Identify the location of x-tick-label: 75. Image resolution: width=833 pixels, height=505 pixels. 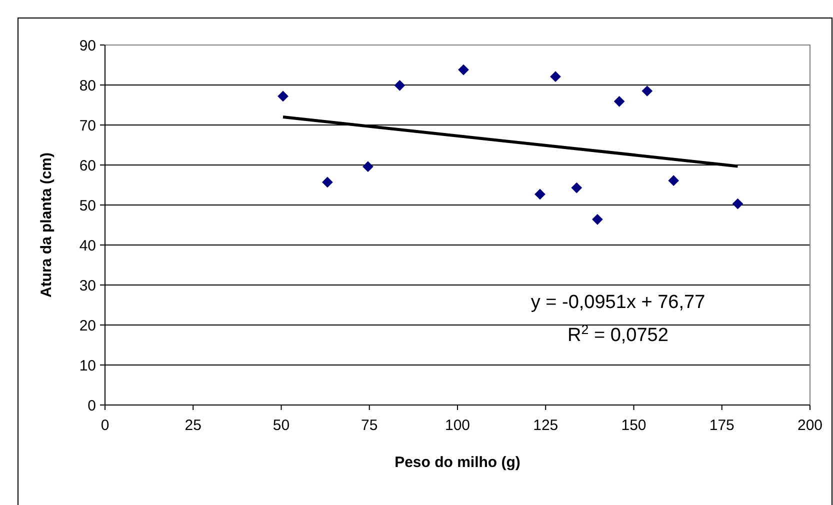
(369, 425).